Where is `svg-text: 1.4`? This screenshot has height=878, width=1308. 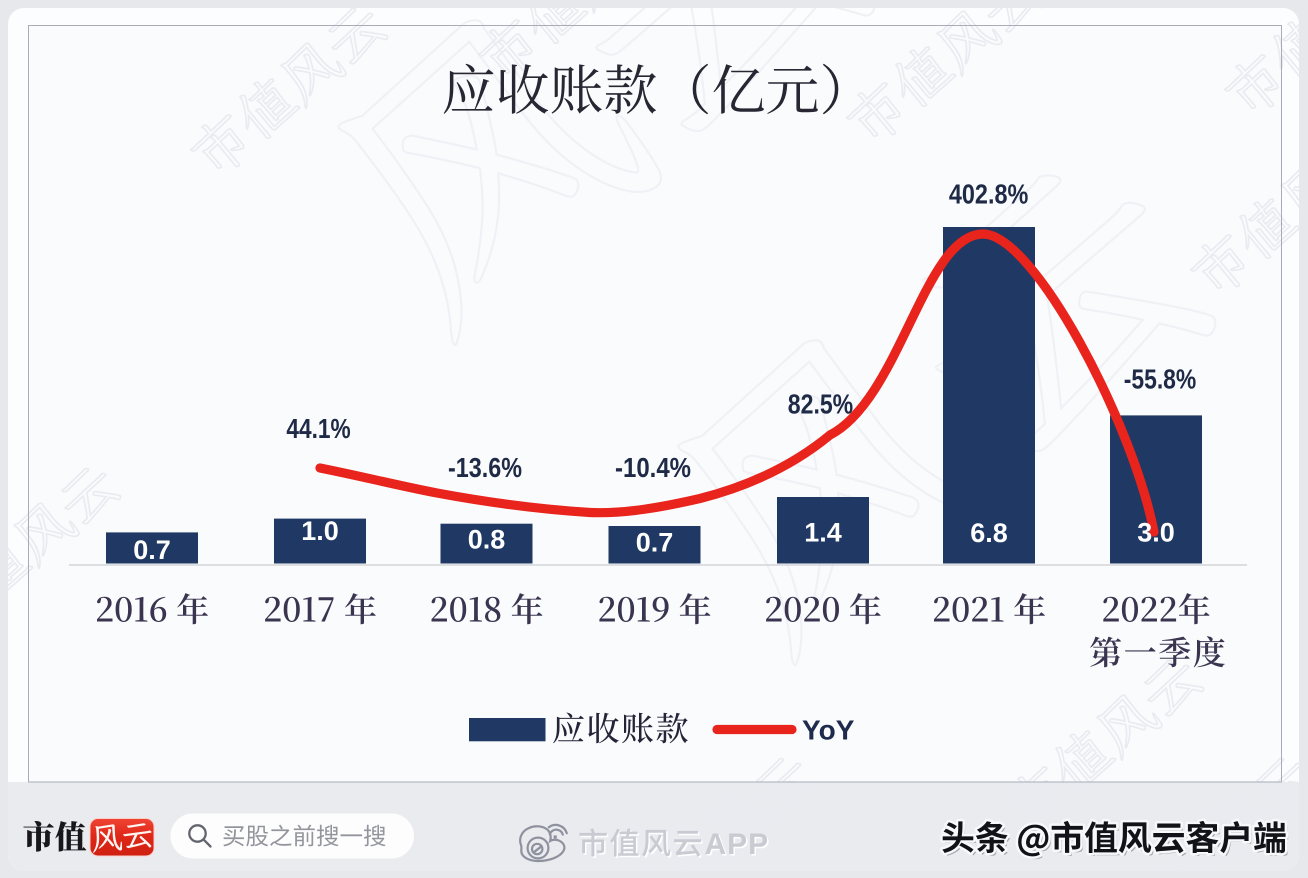 svg-text: 1.4 is located at coordinates (823, 533).